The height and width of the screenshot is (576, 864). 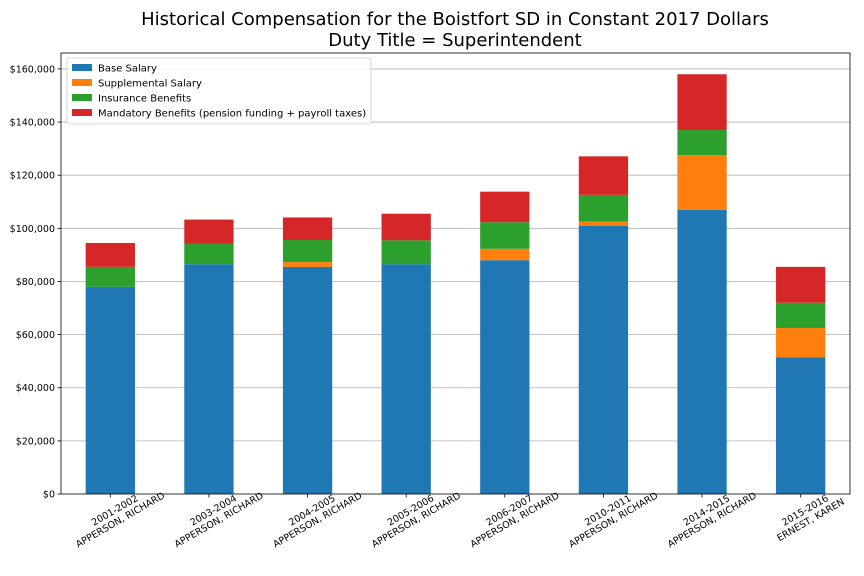 I want to click on y-tick-label: $20,000, so click(x=35, y=441).